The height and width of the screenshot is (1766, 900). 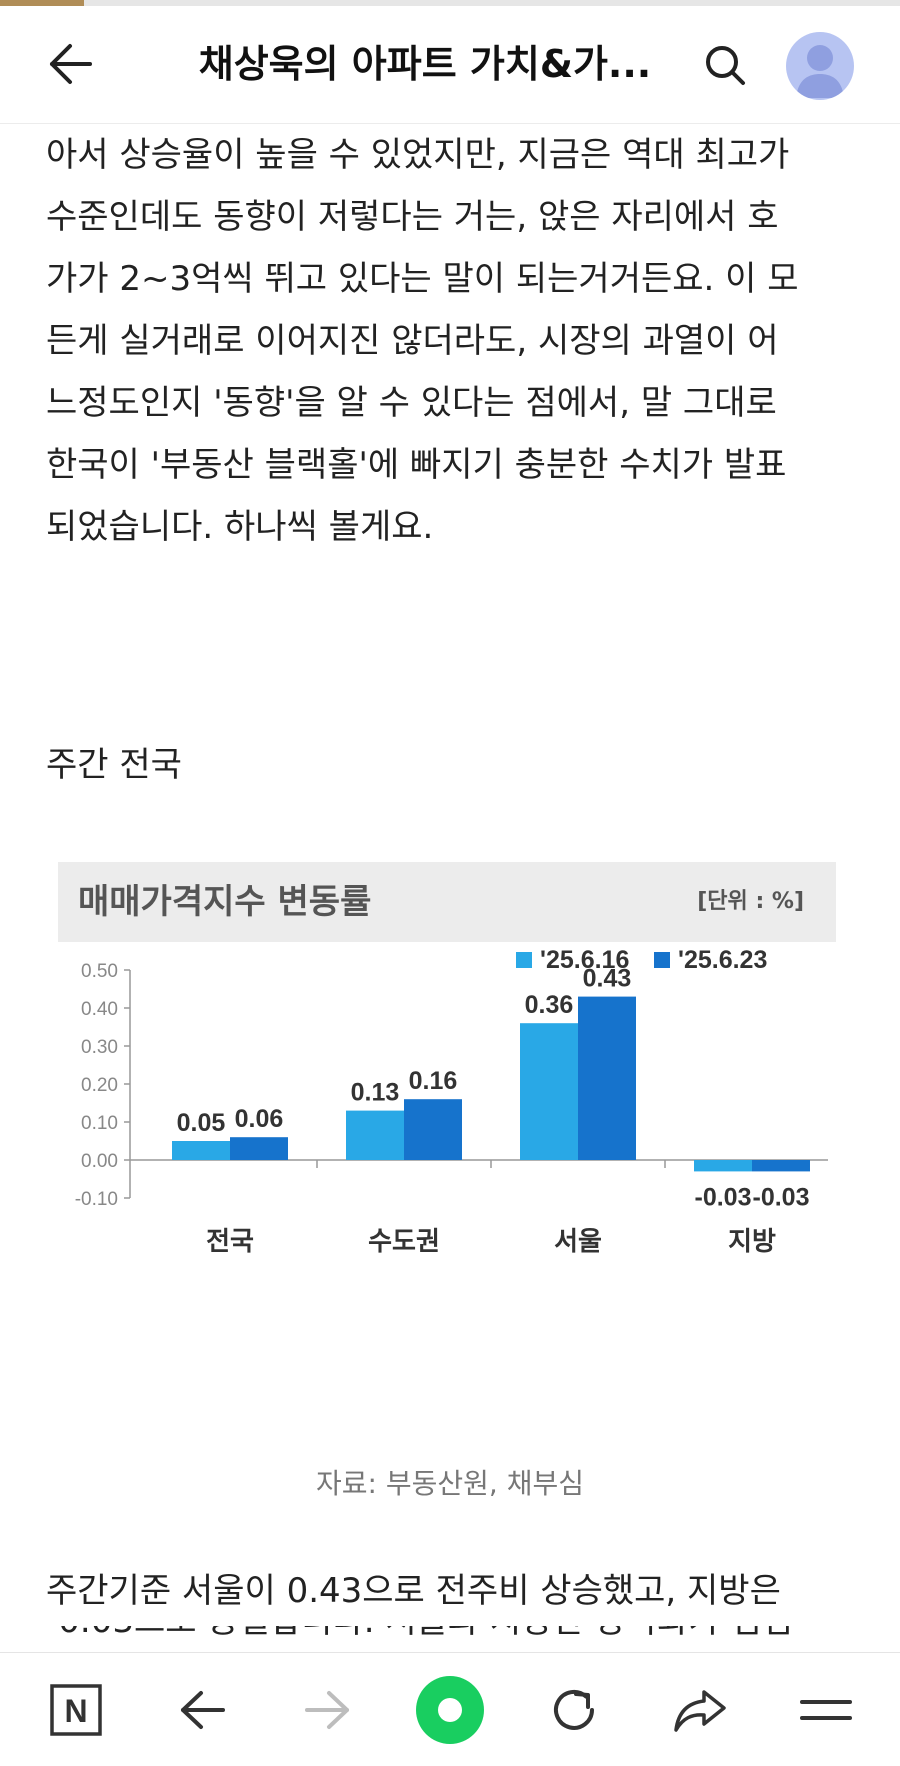 What do you see at coordinates (240, 527) in the screenshot?
I see `paragraph-line: 되었습니다. 하나씩 볼게요.` at bounding box center [240, 527].